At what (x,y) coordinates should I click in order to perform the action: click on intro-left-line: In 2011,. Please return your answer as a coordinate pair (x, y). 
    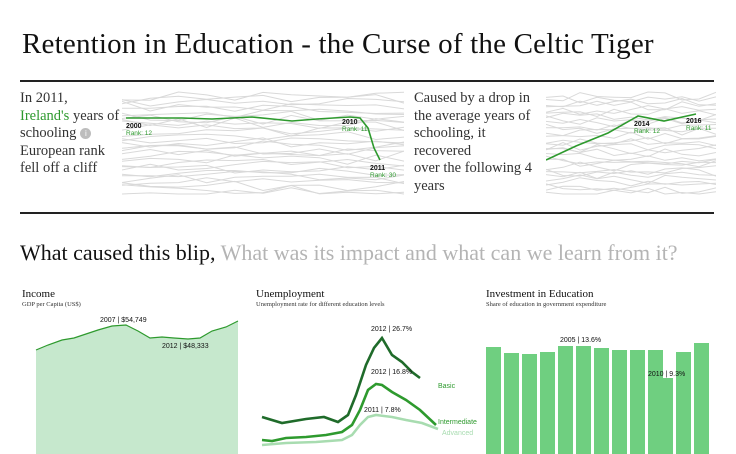
    Looking at the image, I should click on (44, 98).